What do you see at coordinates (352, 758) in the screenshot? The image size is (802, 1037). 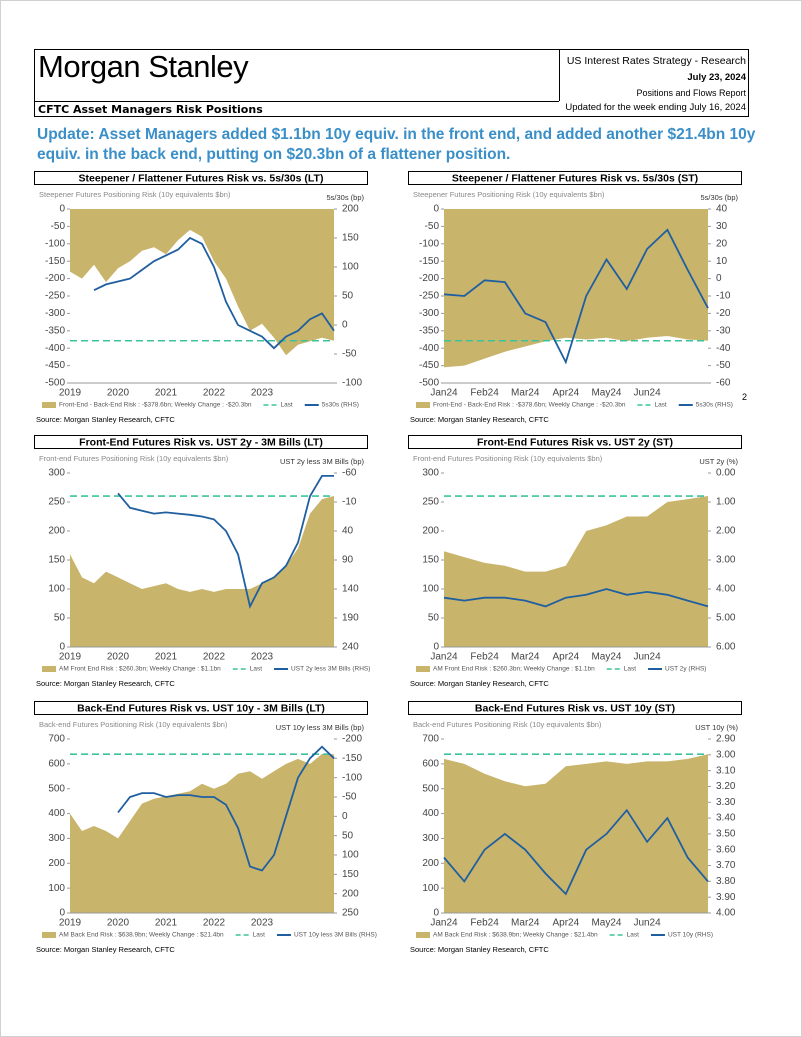 I see `y2-tick-label: -150` at bounding box center [352, 758].